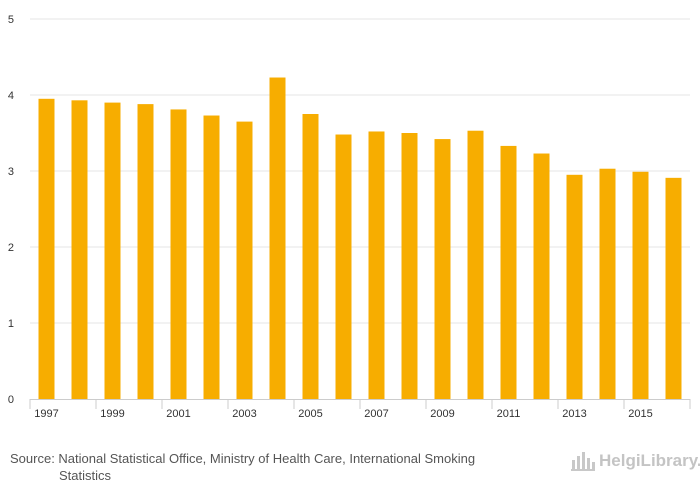 Image resolution: width=700 pixels, height=500 pixels. Describe the element at coordinates (112, 414) in the screenshot. I see `x-tick-label: 1999` at that location.